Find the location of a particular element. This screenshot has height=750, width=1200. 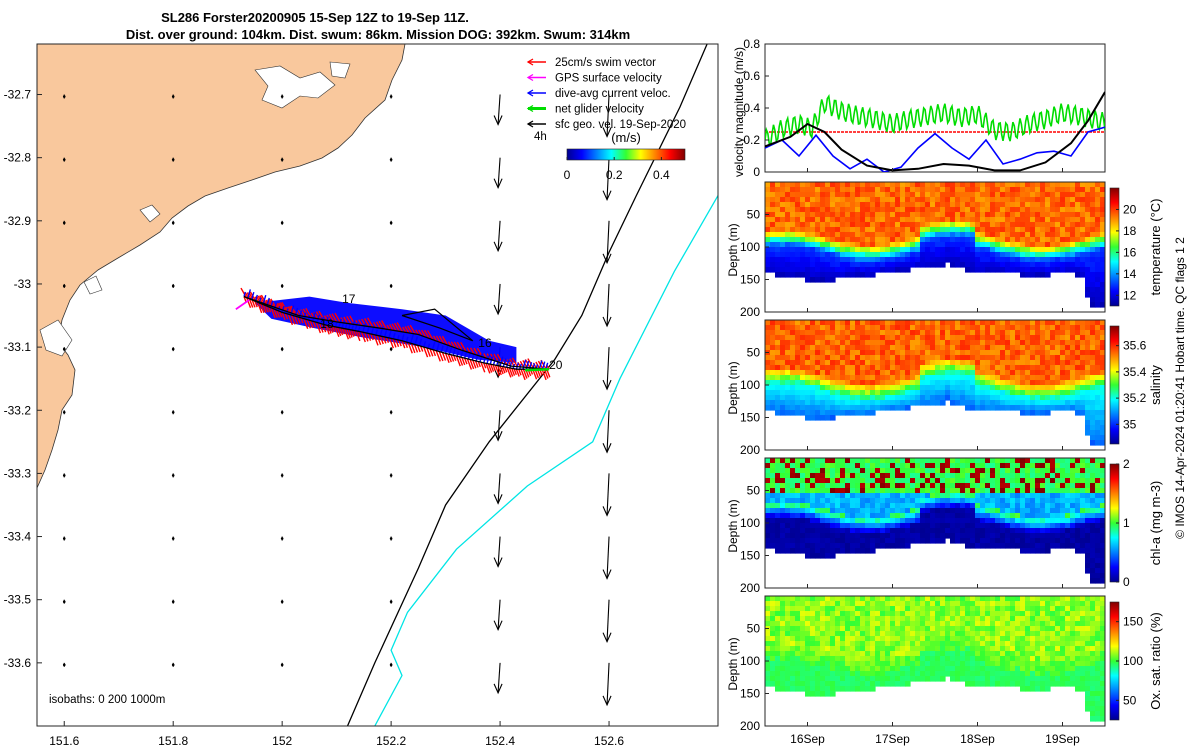

geo-vector-dot is located at coordinates (282, 96).